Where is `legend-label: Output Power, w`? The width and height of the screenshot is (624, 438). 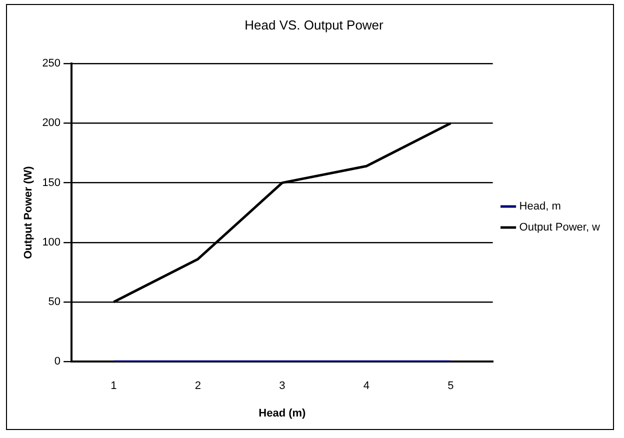 legend-label: Output Power, w is located at coordinates (559, 228).